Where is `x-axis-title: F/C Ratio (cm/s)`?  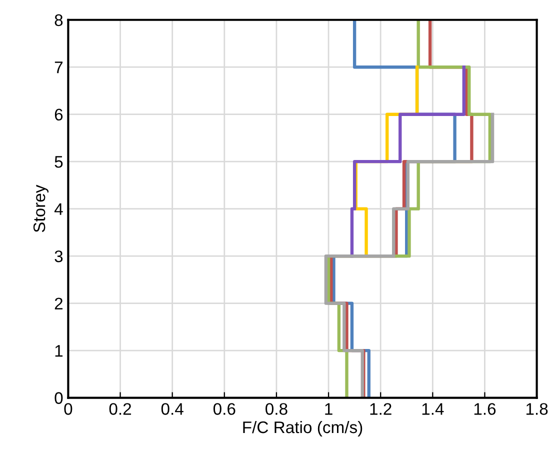
x-axis-title: F/C Ratio (cm/s) is located at coordinates (302, 428).